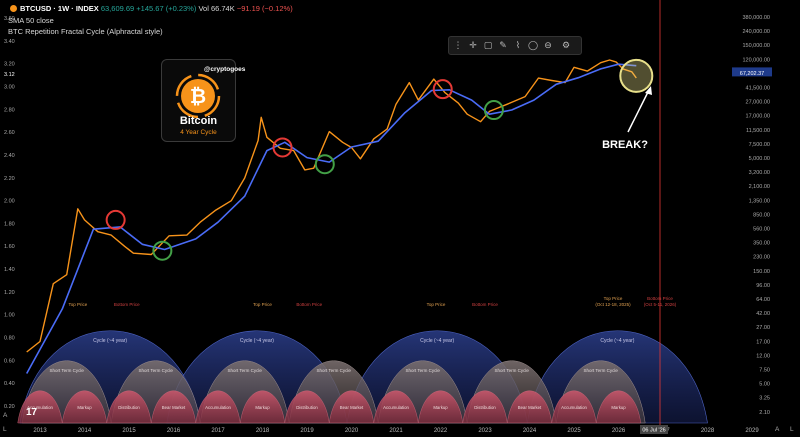 Image resolution: width=800 pixels, height=437 pixels. I want to click on right-axis-tick: 150,000.00, so click(756, 46).